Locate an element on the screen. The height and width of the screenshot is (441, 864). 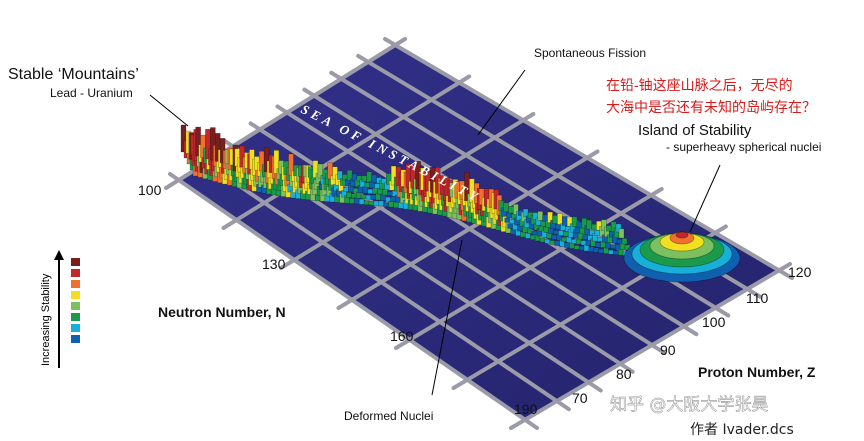
island-subtitle: - superheavy spherical nuclei is located at coordinates (744, 147).